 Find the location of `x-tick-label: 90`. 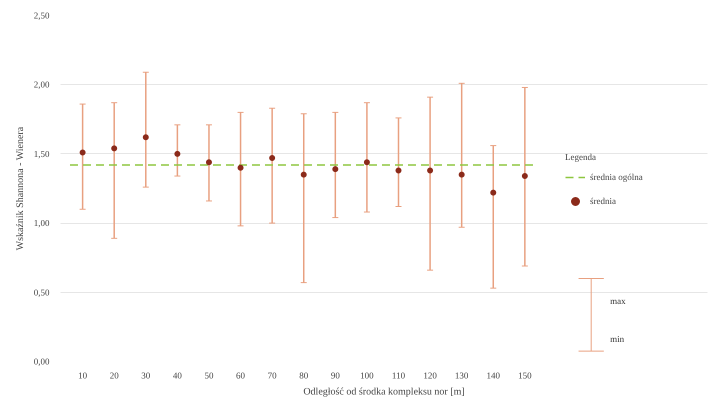

x-tick-label: 90 is located at coordinates (335, 375).